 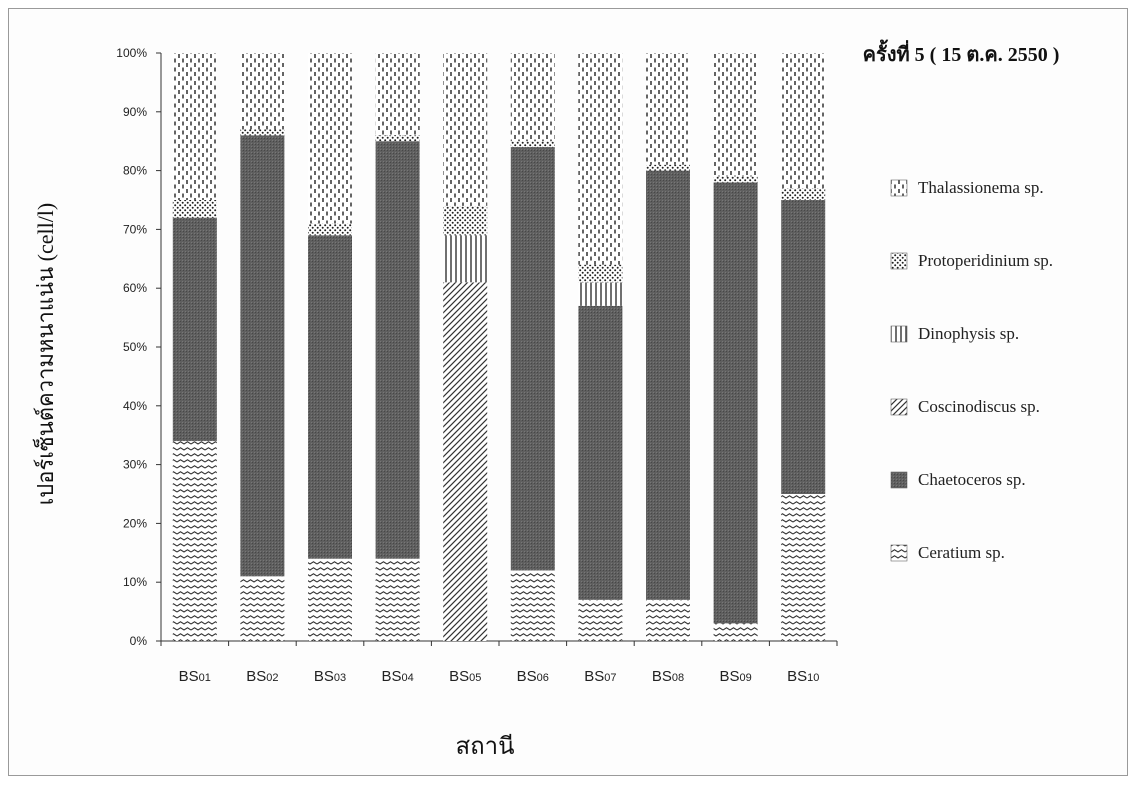 What do you see at coordinates (668, 620) in the screenshot?
I see `bar-segment-wave-bs08` at bounding box center [668, 620].